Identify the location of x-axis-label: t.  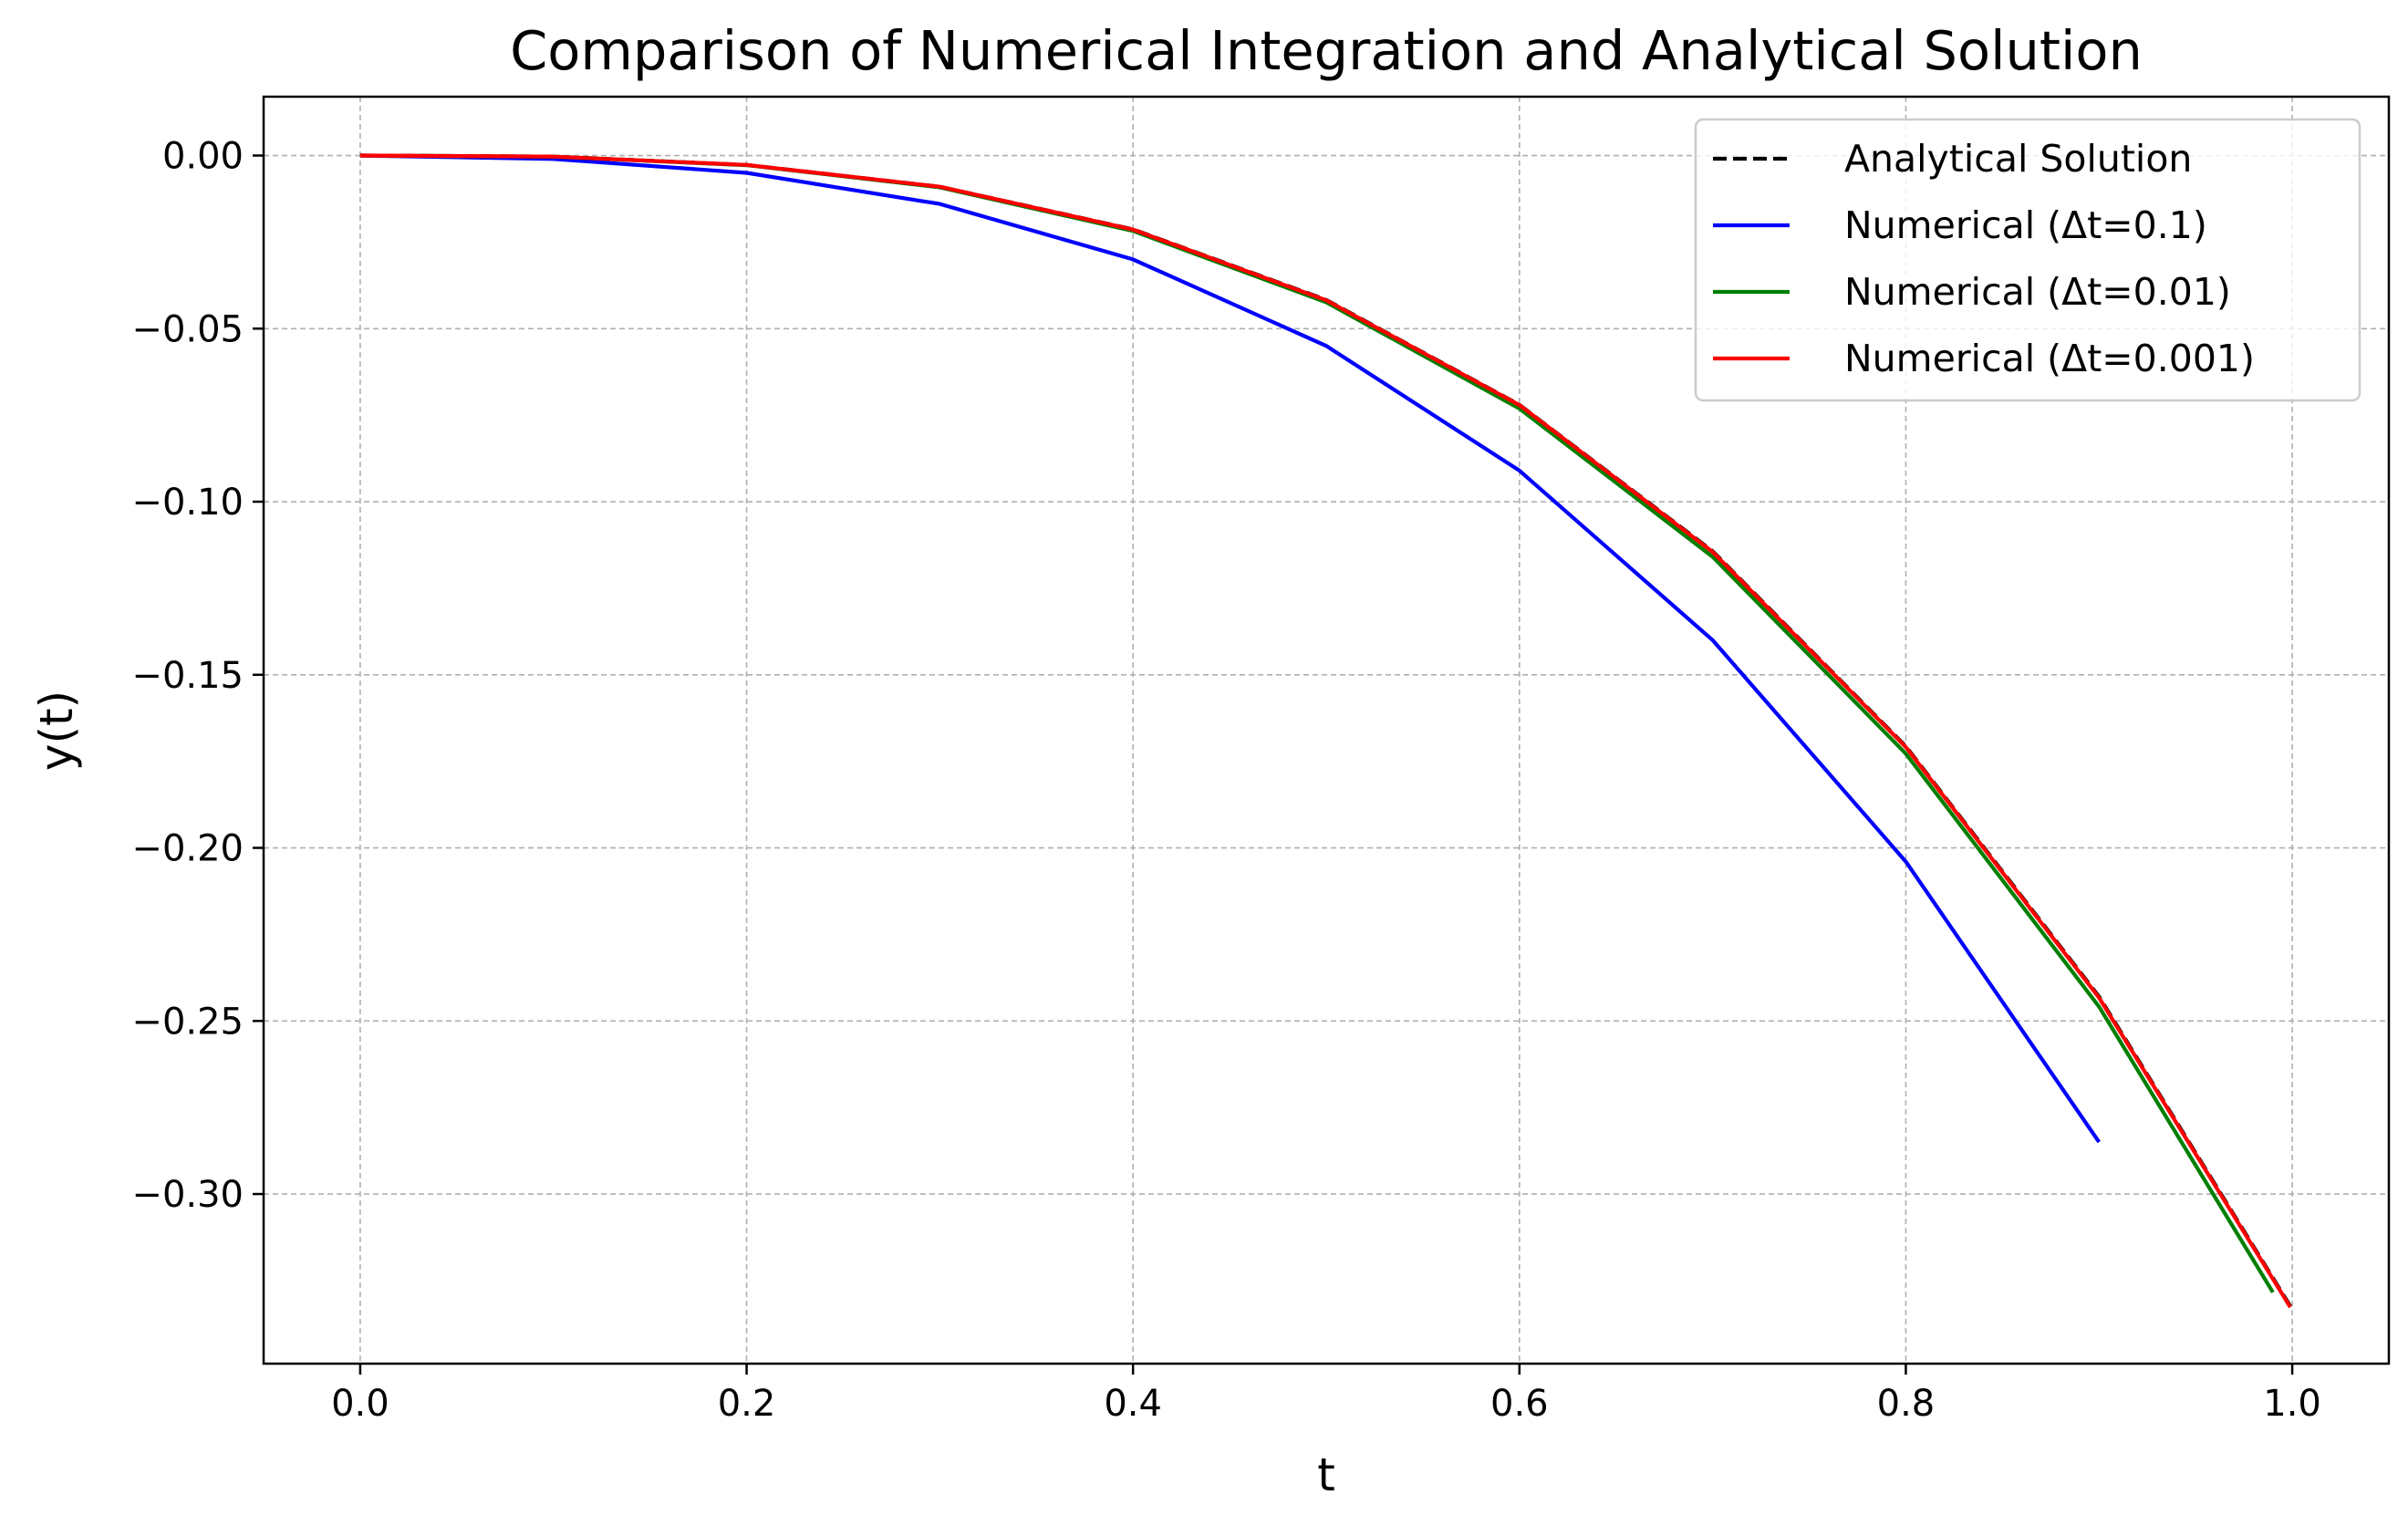
(1326, 1474).